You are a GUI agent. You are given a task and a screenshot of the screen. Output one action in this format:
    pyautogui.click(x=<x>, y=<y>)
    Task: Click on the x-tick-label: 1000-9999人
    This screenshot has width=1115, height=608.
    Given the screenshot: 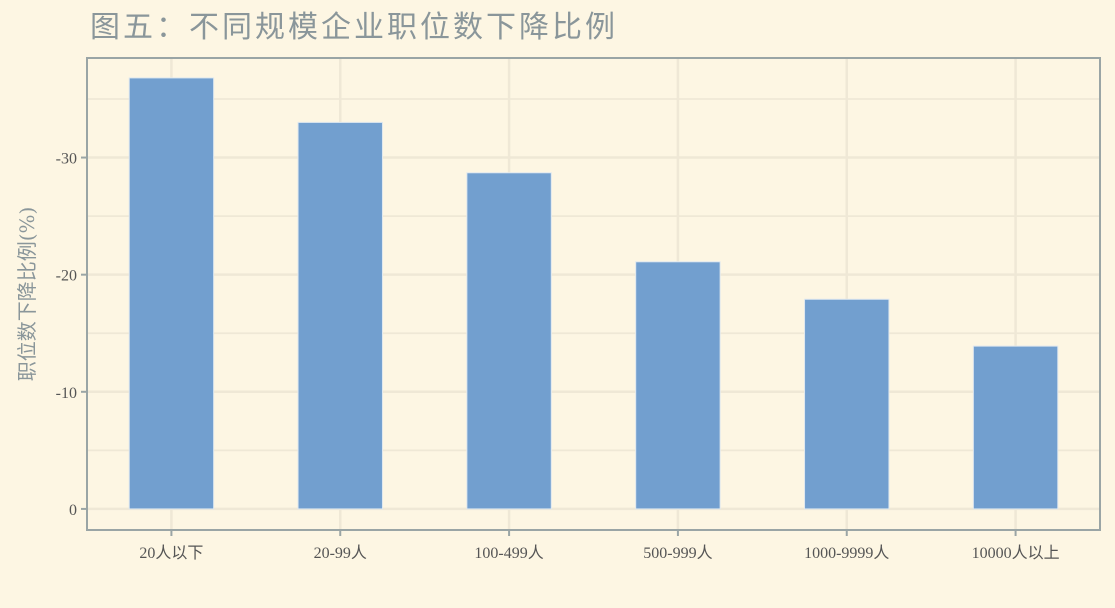 What is the action you would take?
    pyautogui.click(x=846, y=553)
    